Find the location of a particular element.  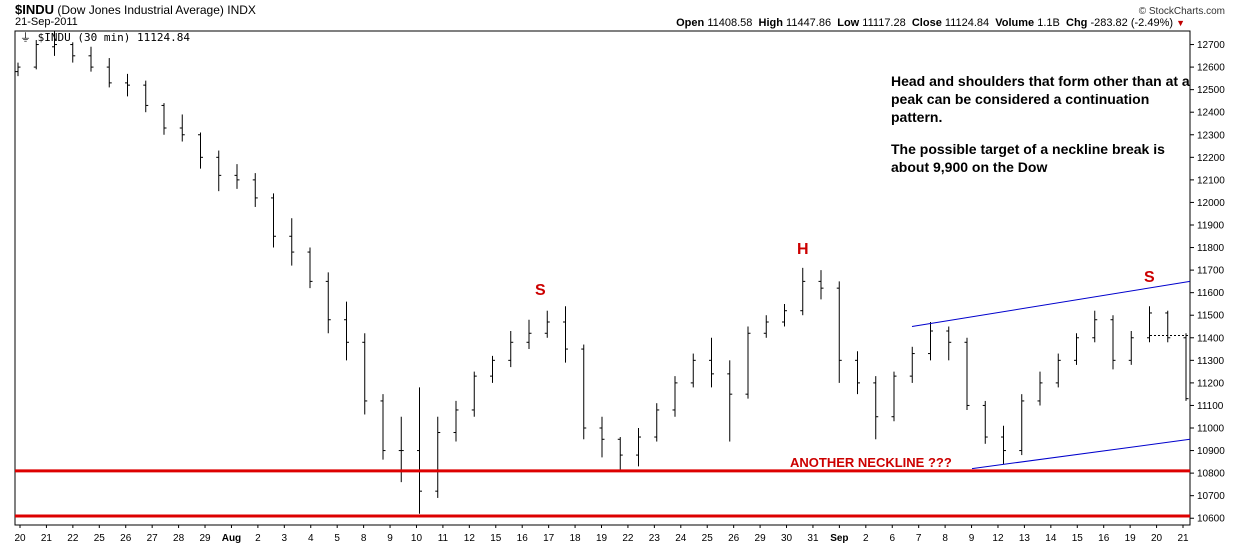

y-tick-label: 11600 is located at coordinates (1211, 293).